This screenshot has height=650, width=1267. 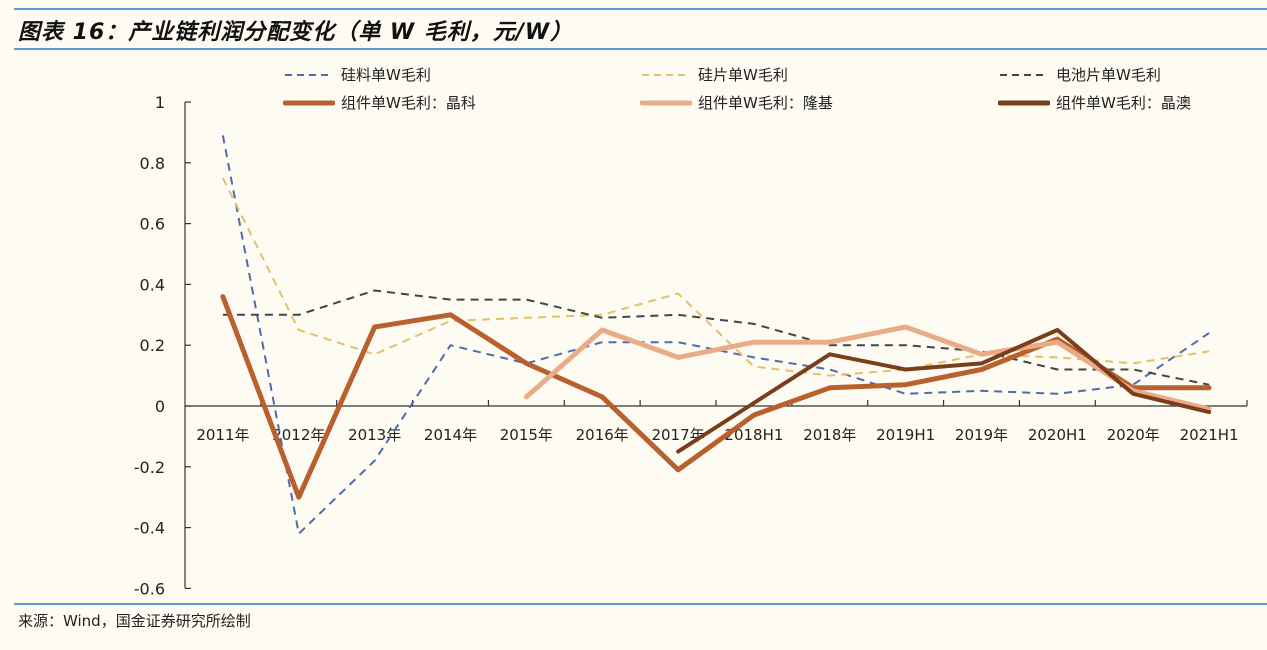 I want to click on x-tick-label: 2017年, so click(x=677, y=435).